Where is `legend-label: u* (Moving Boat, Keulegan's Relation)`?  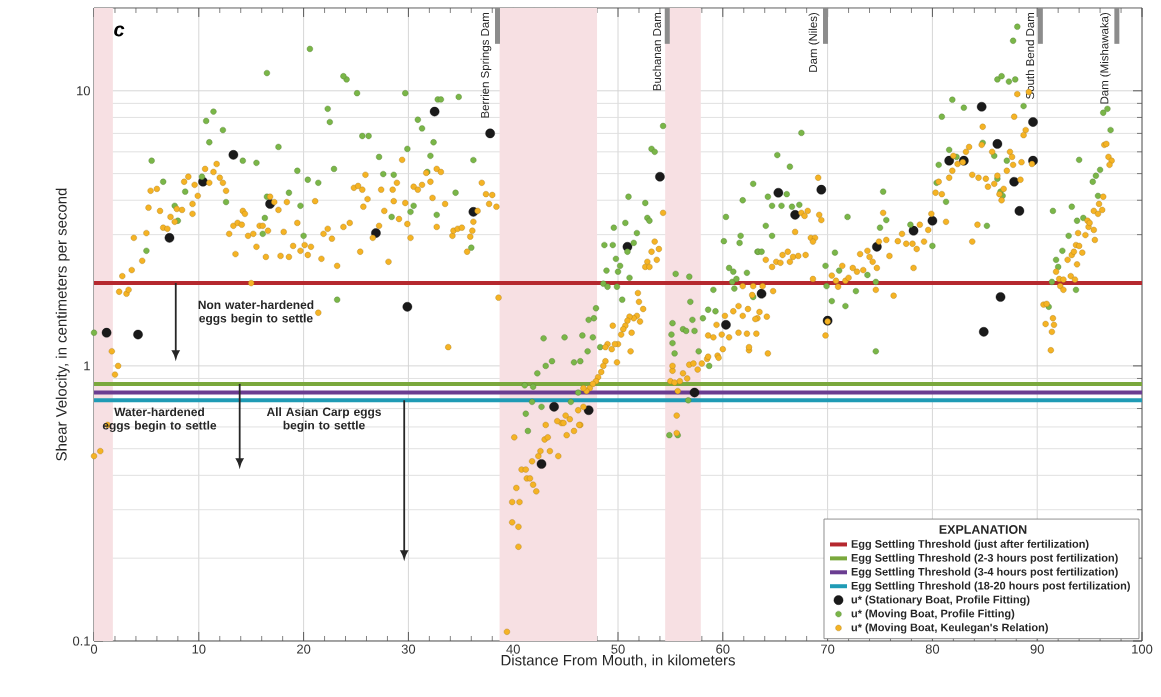 legend-label: u* (Moving Boat, Keulegan's Relation) is located at coordinates (949, 628).